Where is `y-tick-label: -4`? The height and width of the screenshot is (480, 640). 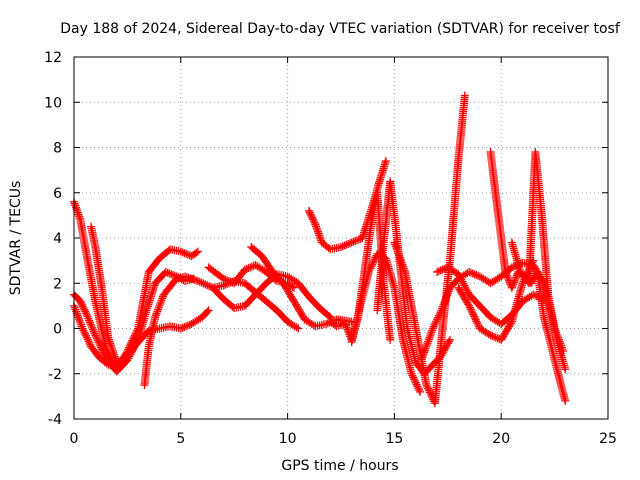 y-tick-label: -4 is located at coordinates (55, 420).